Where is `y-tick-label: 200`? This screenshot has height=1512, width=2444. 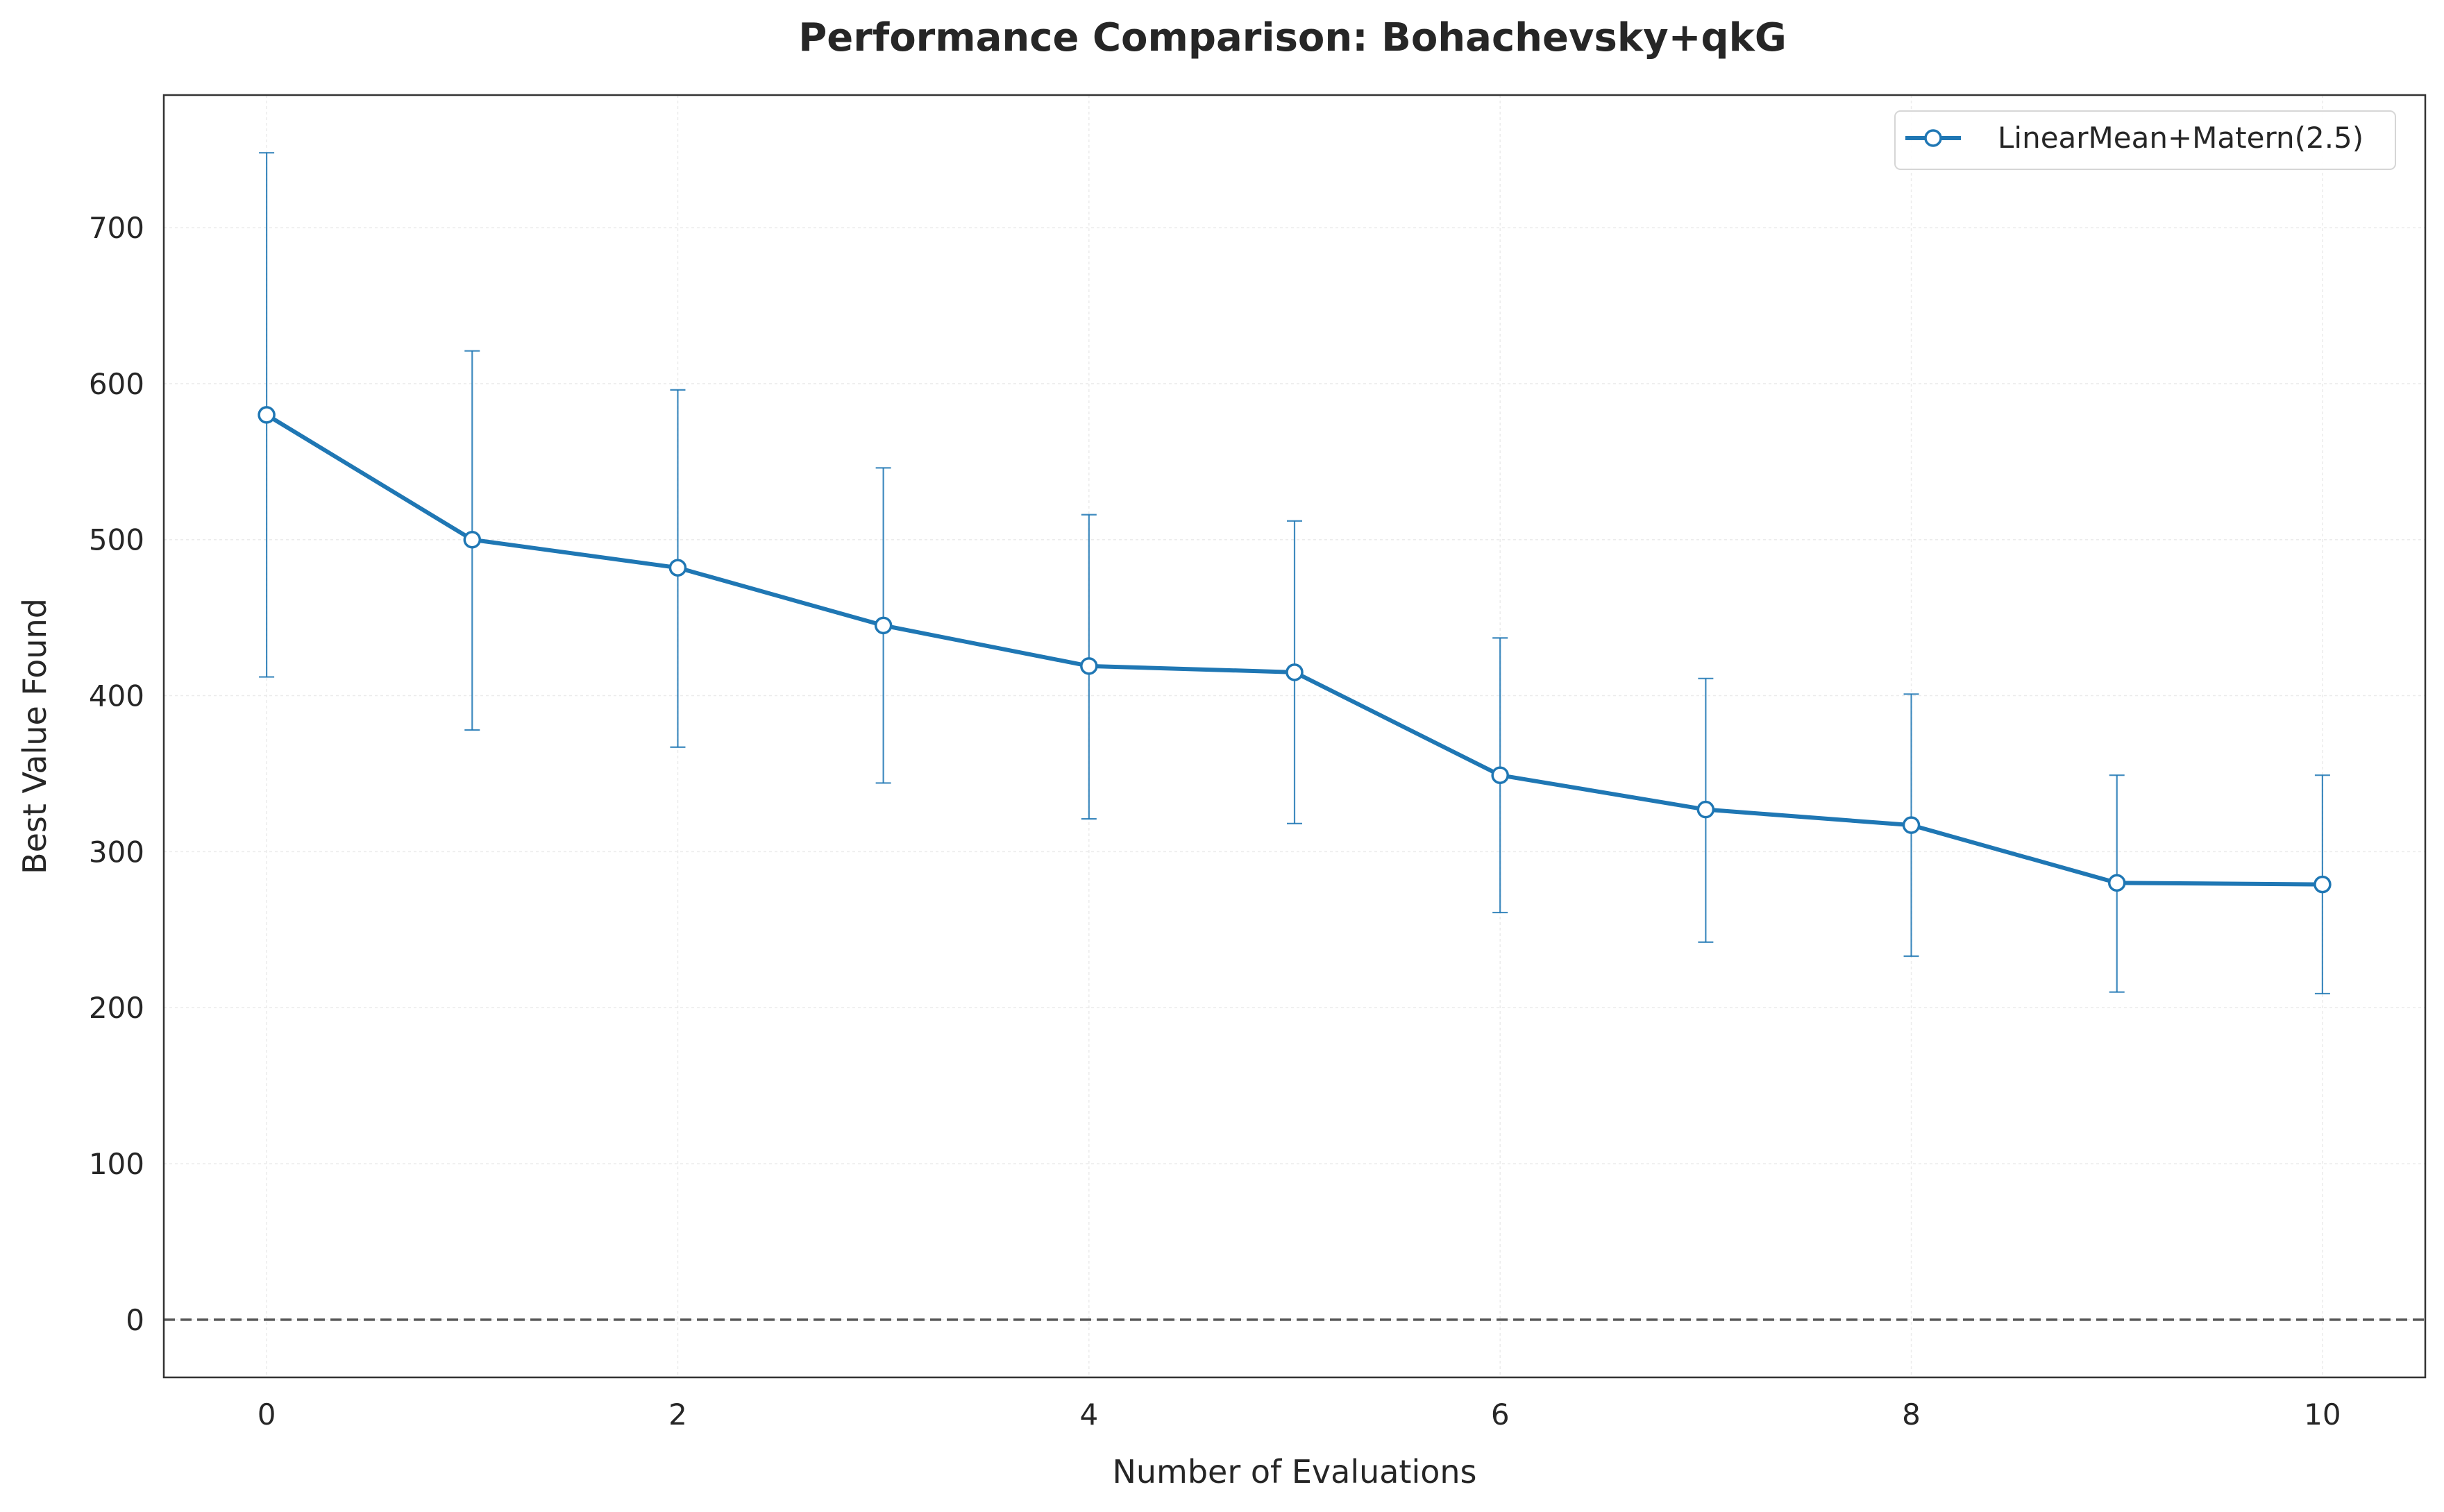 y-tick-label: 200 is located at coordinates (116, 1008).